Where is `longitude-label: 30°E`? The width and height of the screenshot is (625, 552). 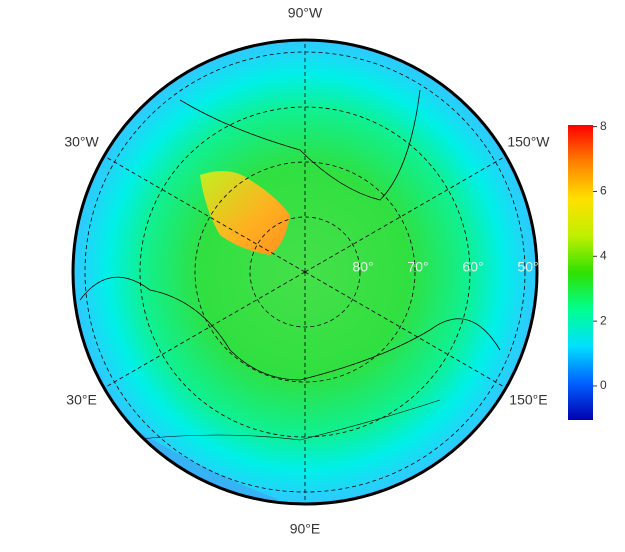 longitude-label: 30°E is located at coordinates (81, 400).